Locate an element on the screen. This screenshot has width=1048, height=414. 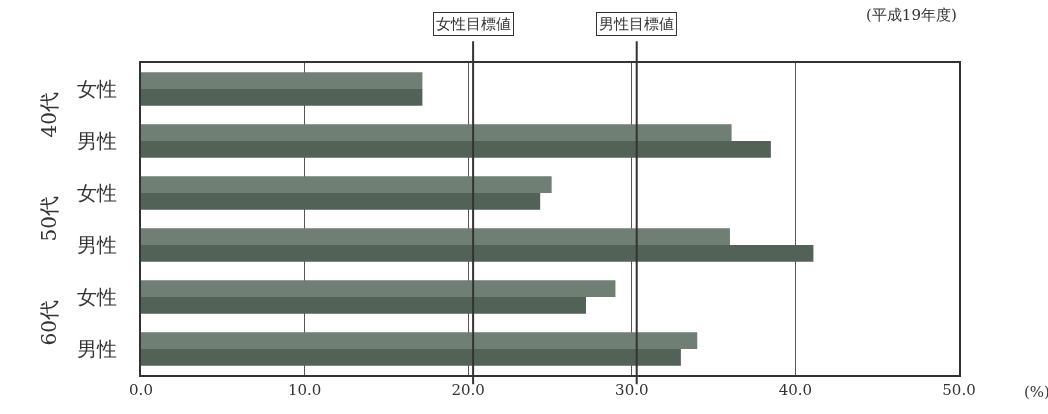
text: 60代 is located at coordinates (49, 322).